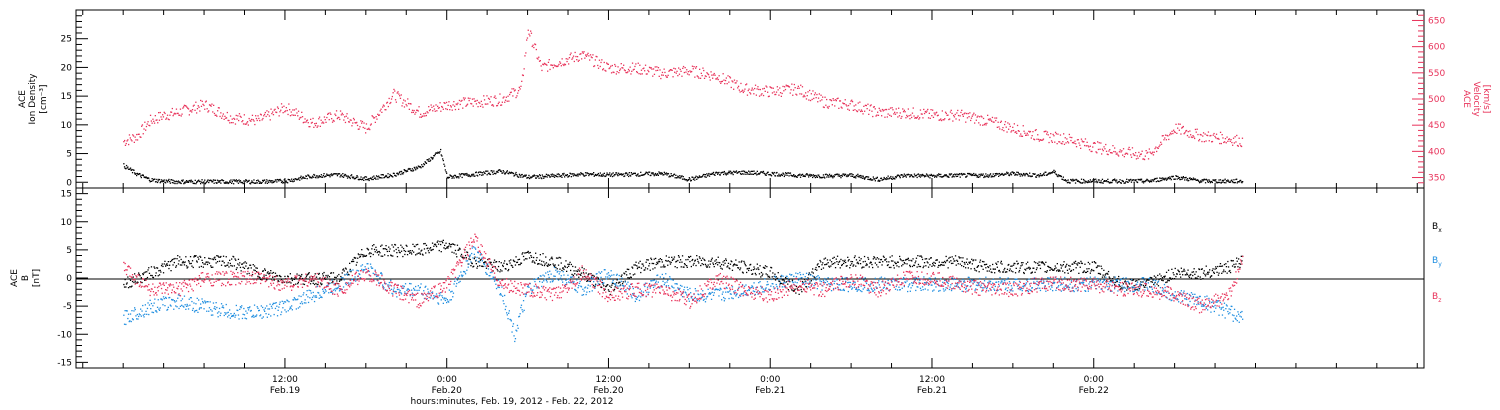  Describe the element at coordinates (44, 98) in the screenshot. I see `density-label-line3: [cm⁻³]` at that location.